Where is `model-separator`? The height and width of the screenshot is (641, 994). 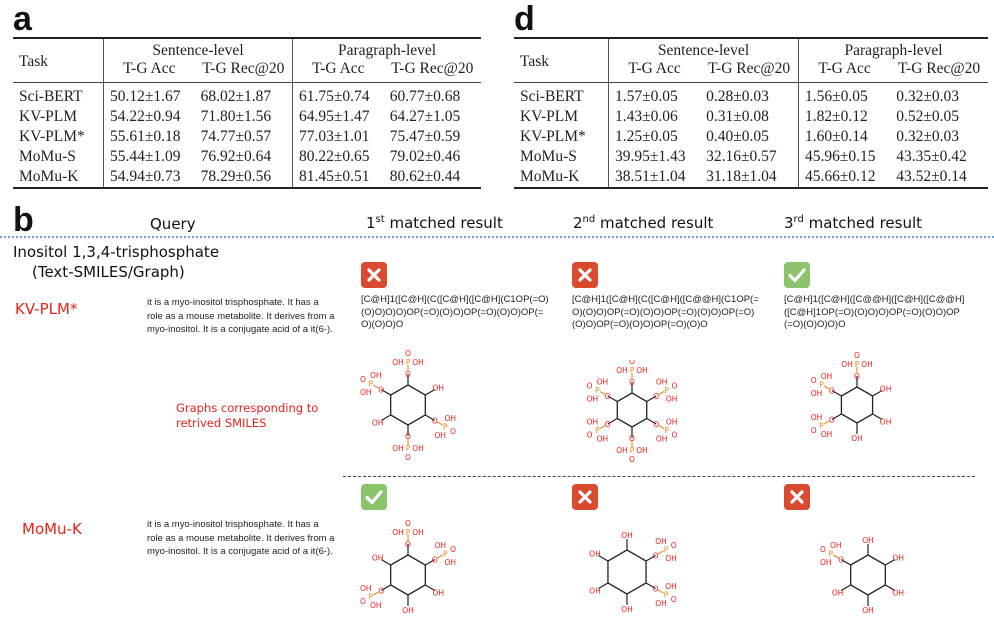 model-separator is located at coordinates (659, 476).